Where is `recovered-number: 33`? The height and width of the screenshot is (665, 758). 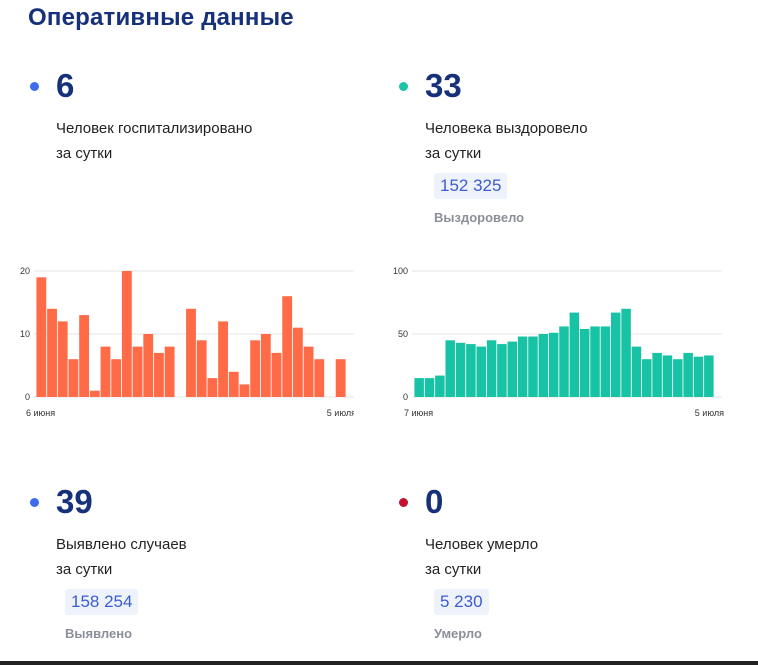 recovered-number: 33 is located at coordinates (443, 85).